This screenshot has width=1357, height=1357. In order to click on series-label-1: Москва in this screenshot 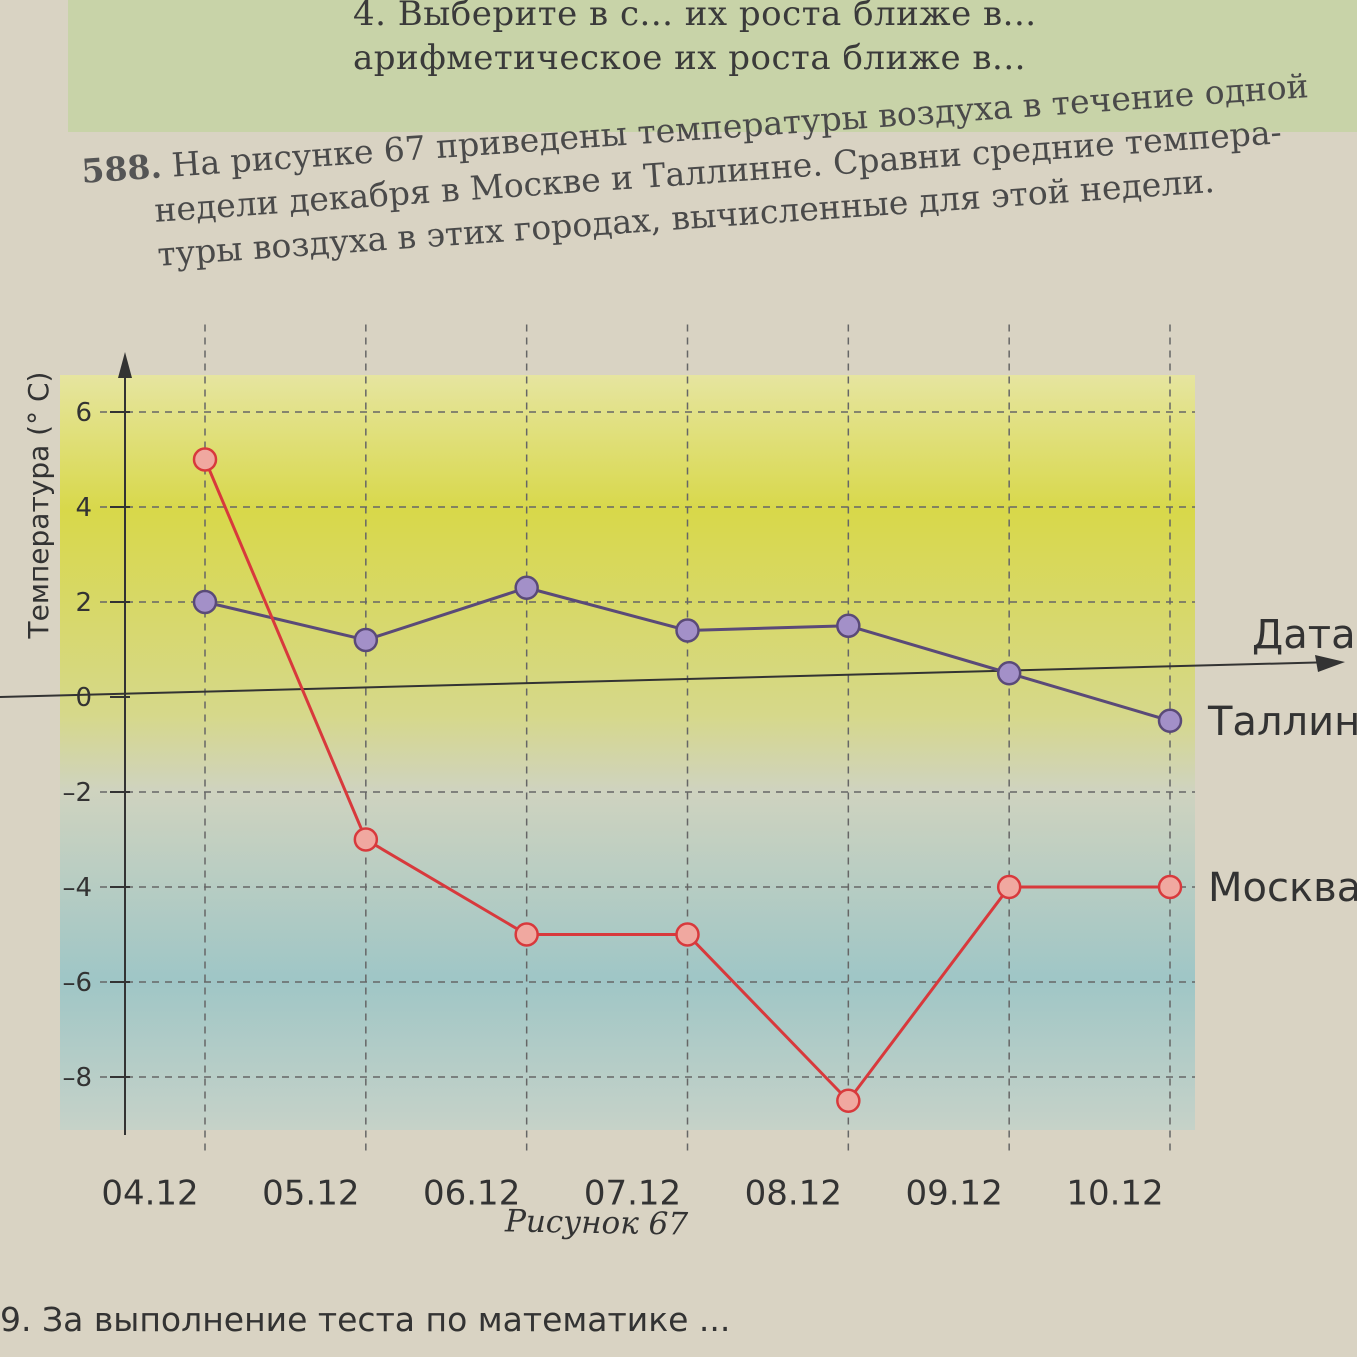, I will do `click(1282, 888)`.